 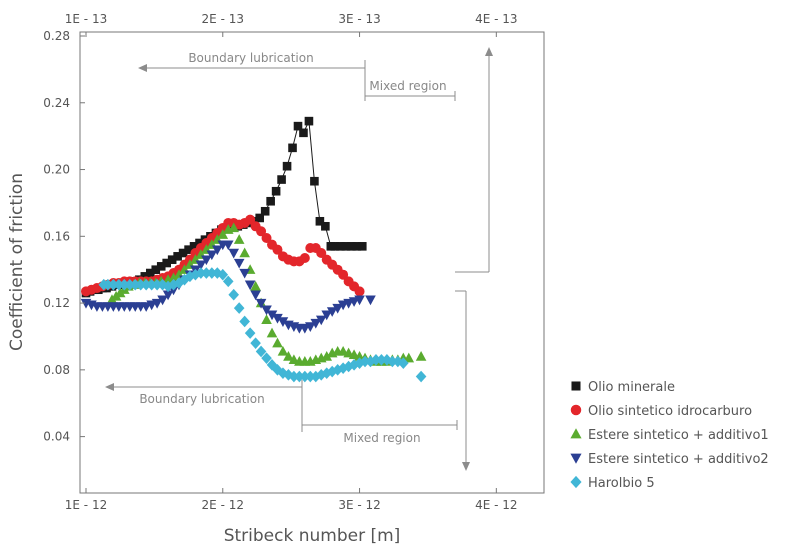 What do you see at coordinates (489, 51) in the screenshot?
I see `arrow-head-olio-minerale` at bounding box center [489, 51].